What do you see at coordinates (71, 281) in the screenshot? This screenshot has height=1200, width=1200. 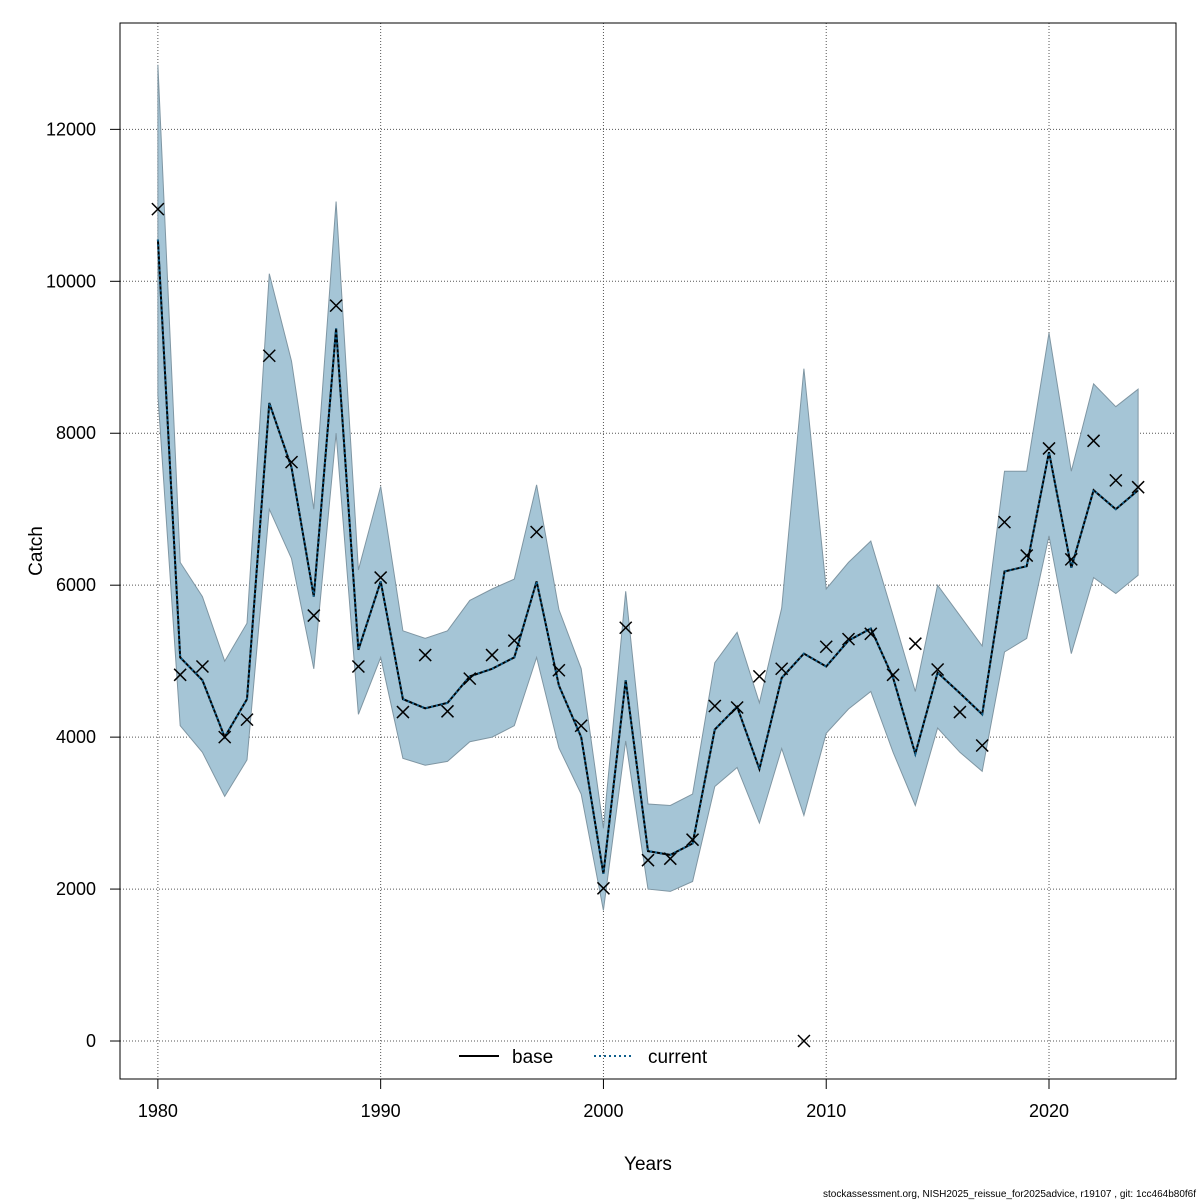 I see `y-tick-label: 10000` at bounding box center [71, 281].